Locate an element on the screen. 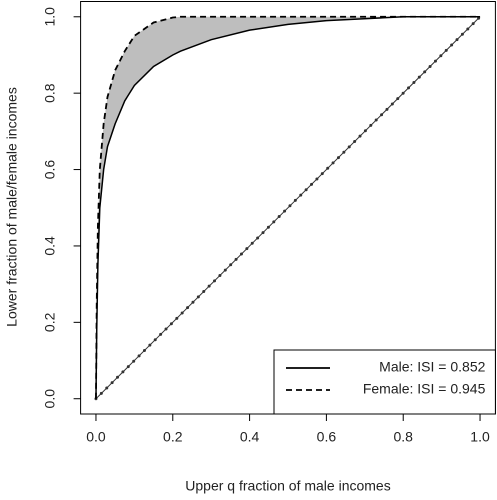  y-tick-label: 0.2 is located at coordinates (49, 322).